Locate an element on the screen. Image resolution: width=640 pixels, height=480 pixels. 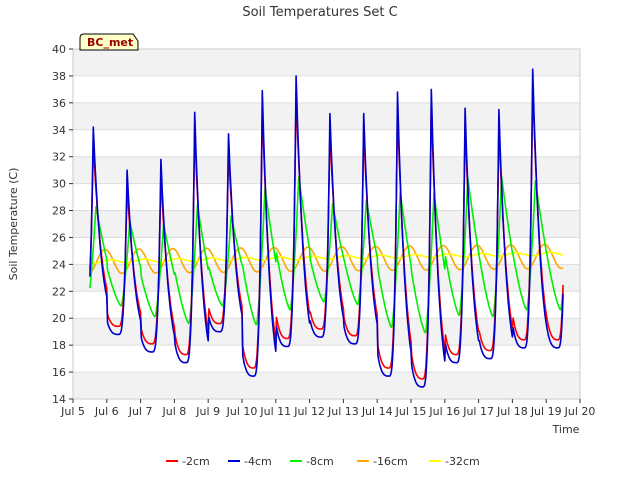
x-tick-label: Jul 12 is located at coordinates (309, 411).